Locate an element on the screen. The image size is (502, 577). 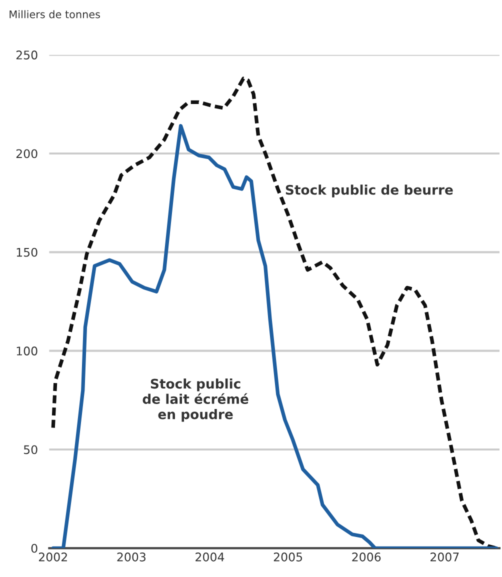
x-tick-label: 2007 is located at coordinates (444, 557).